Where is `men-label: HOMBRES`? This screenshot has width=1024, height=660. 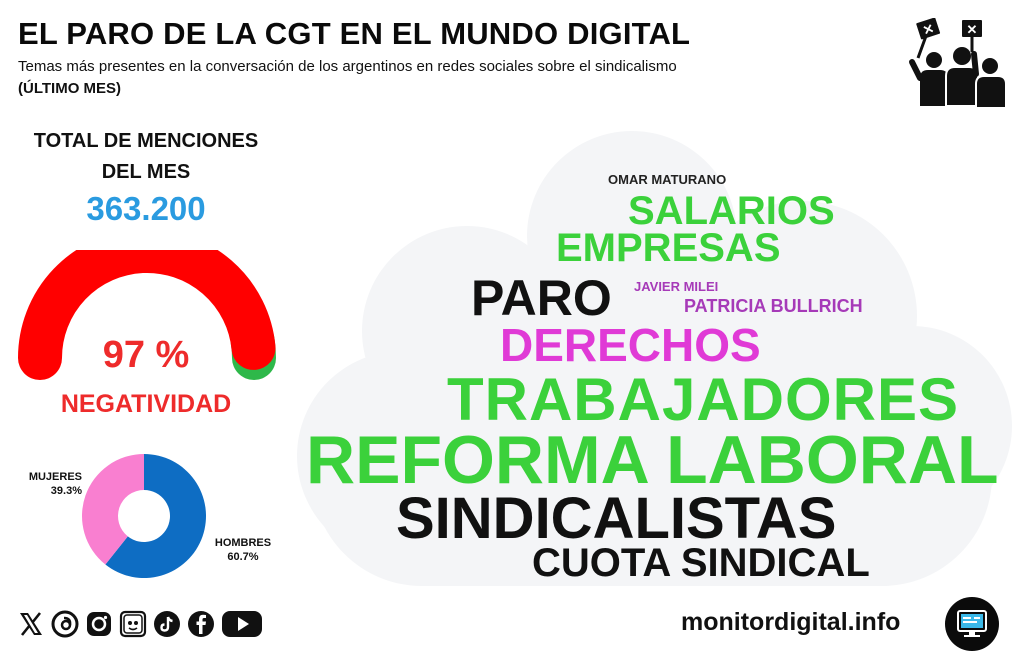 men-label: HOMBRES is located at coordinates (243, 543).